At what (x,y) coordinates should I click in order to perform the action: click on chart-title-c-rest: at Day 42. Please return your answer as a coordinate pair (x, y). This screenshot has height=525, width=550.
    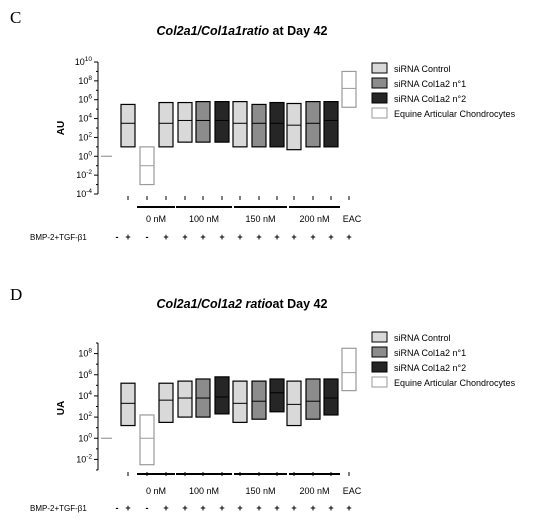
    Looking at the image, I should click on (298, 31).